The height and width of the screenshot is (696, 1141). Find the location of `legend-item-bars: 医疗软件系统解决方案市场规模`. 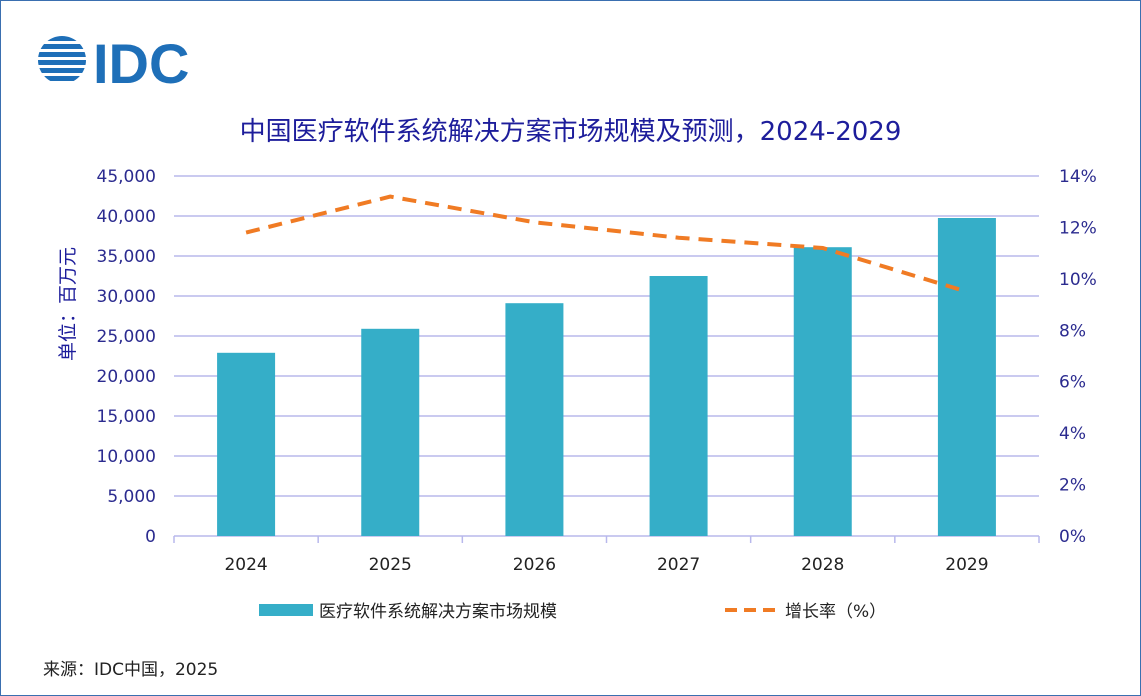

legend-item-bars: 医疗软件系统解决方案市场规模 is located at coordinates (408, 609).